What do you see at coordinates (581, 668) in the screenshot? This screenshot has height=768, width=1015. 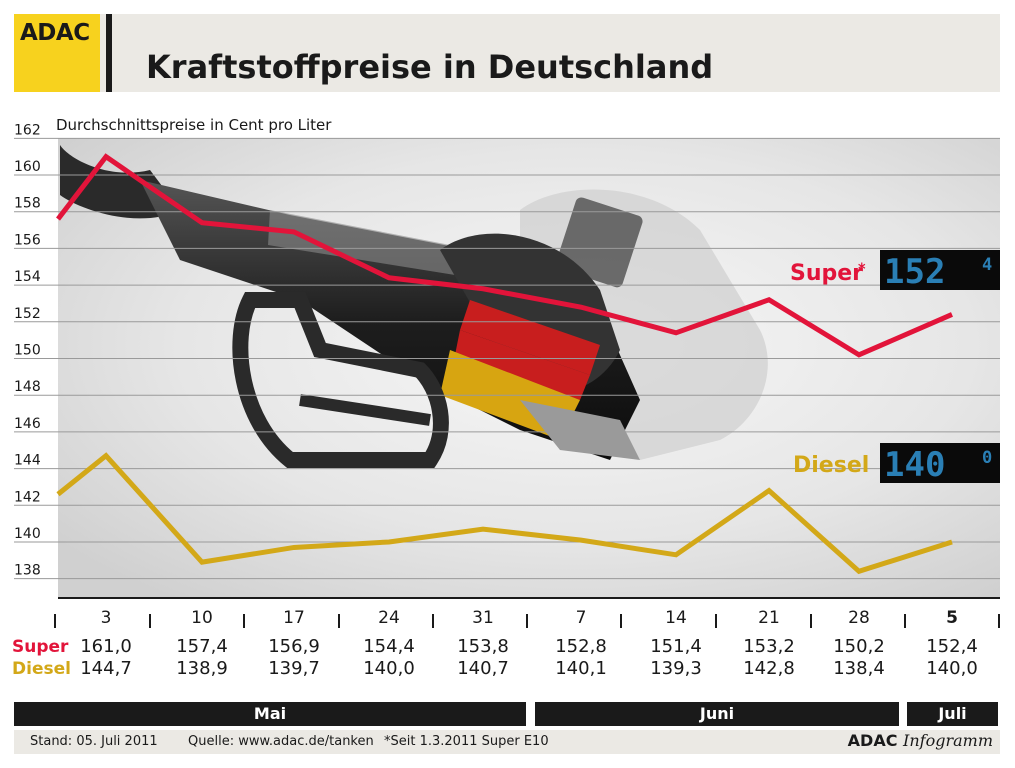 I see `diesel-value: 140,1` at bounding box center [581, 668].